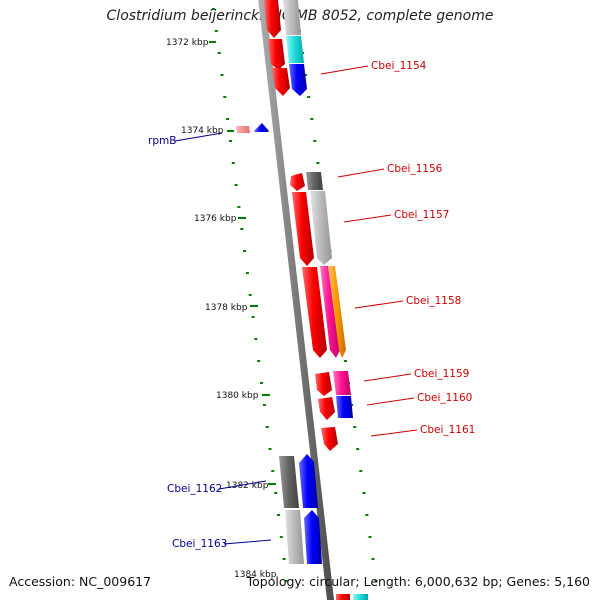  What do you see at coordinates (369, 251) in the screenshot?
I see `red-leader-lines` at bounding box center [369, 251].